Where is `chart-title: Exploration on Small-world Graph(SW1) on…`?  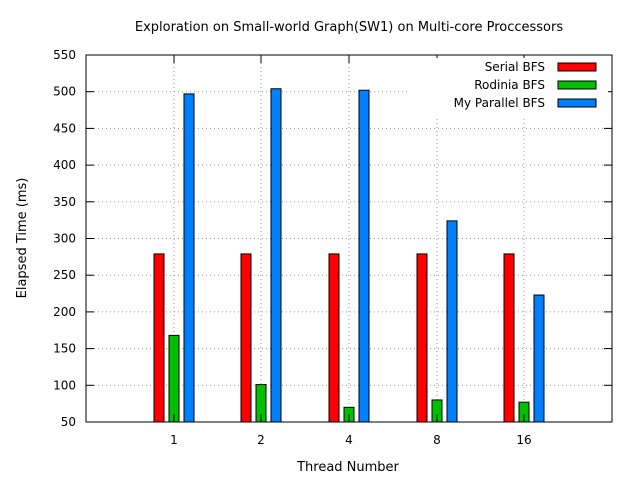
chart-title: Exploration on Small-world Graph(SW1) on… is located at coordinates (349, 27).